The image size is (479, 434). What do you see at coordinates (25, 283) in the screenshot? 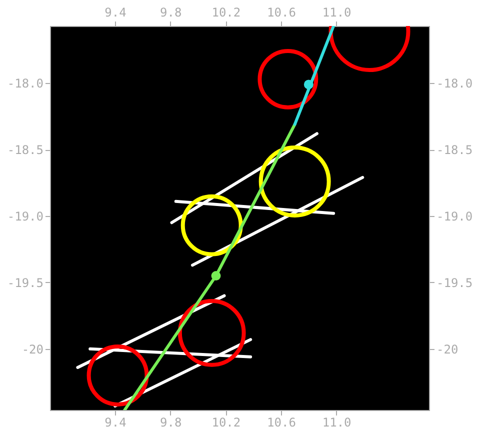
I see `y-tick-label: -19.5` at bounding box center [25, 283].